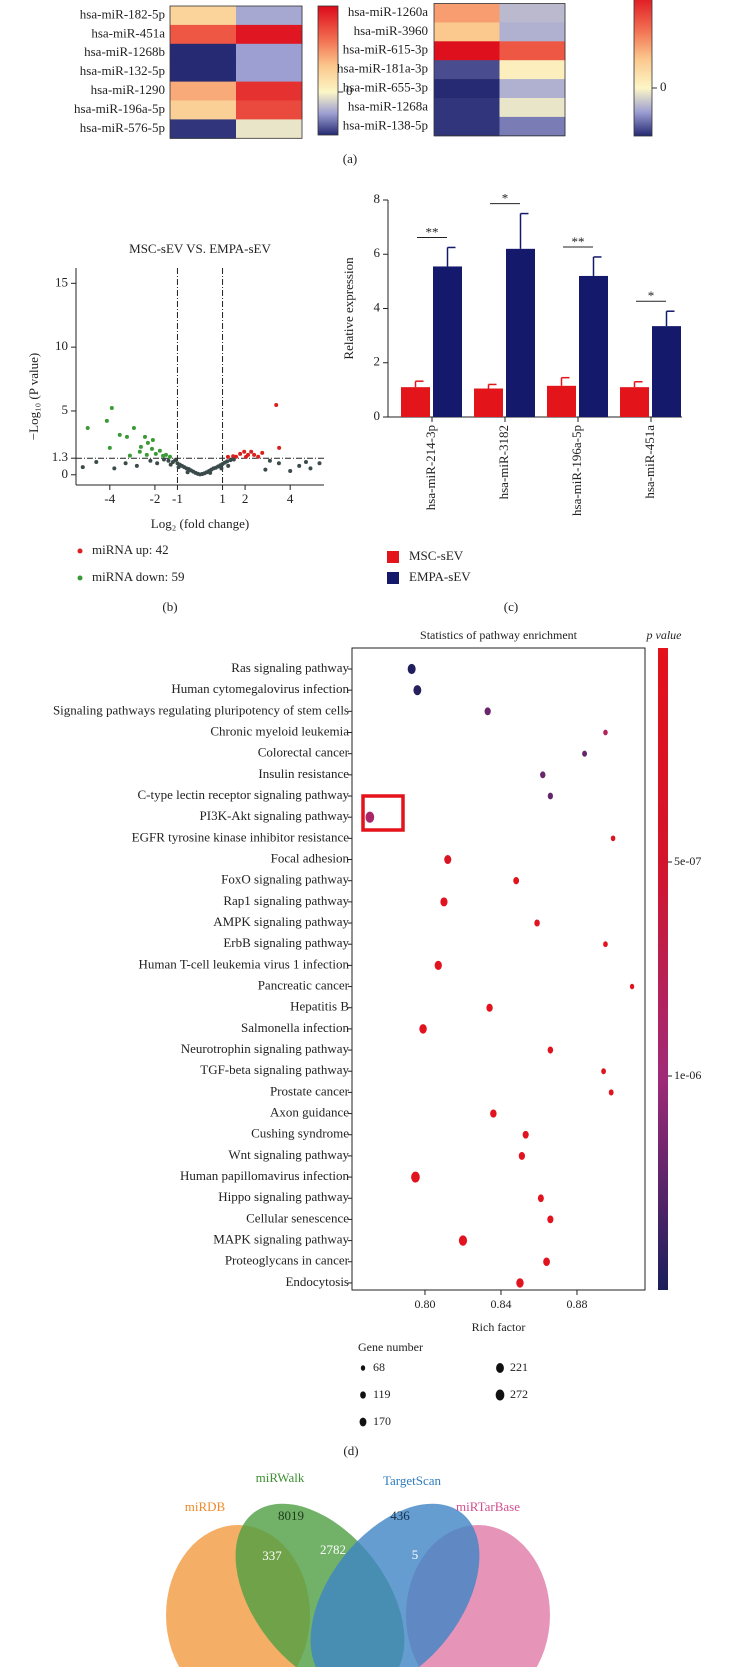 The image size is (753, 1667). I want to click on y-tick-label: Cushing syndrome, so click(300, 1133).